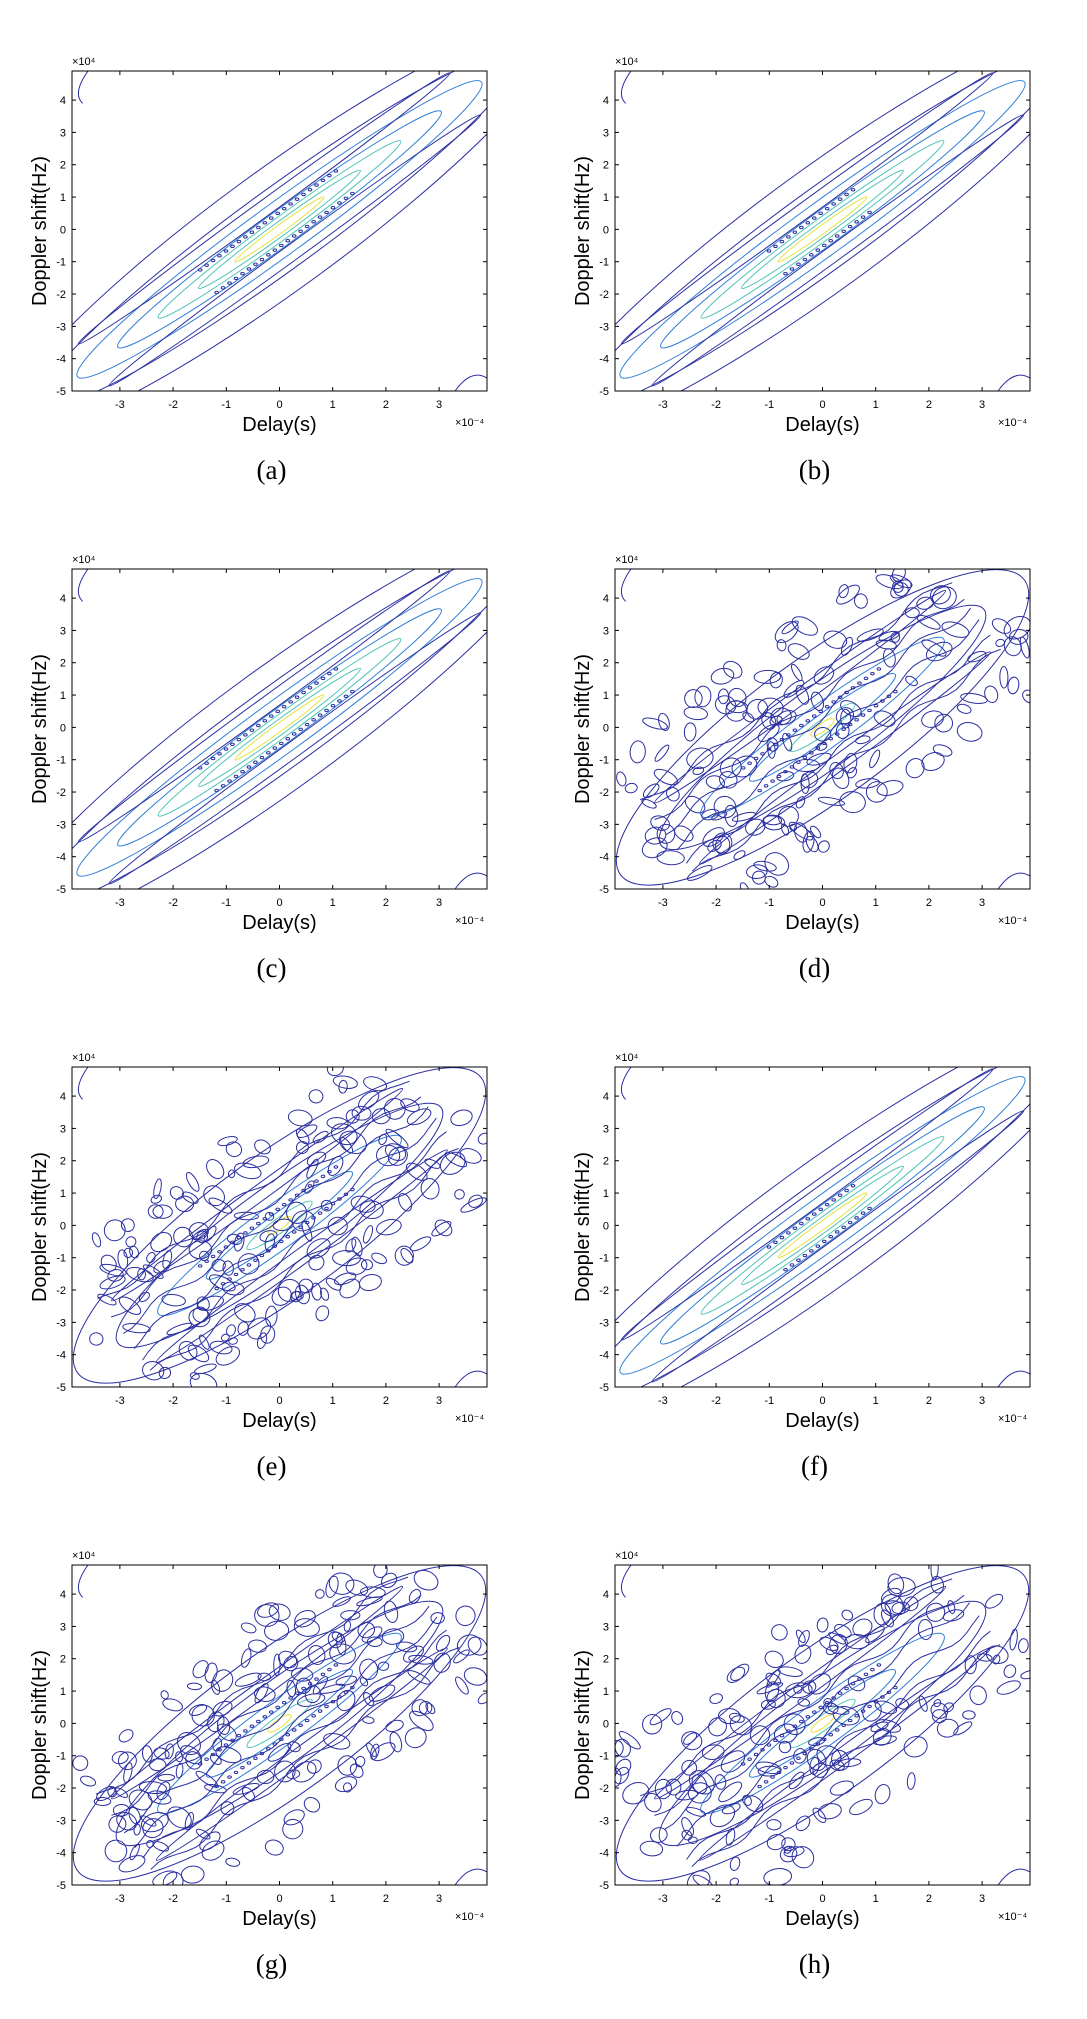 The image size is (1087, 2019). I want to click on y-tick-label: 3, so click(606, 133).